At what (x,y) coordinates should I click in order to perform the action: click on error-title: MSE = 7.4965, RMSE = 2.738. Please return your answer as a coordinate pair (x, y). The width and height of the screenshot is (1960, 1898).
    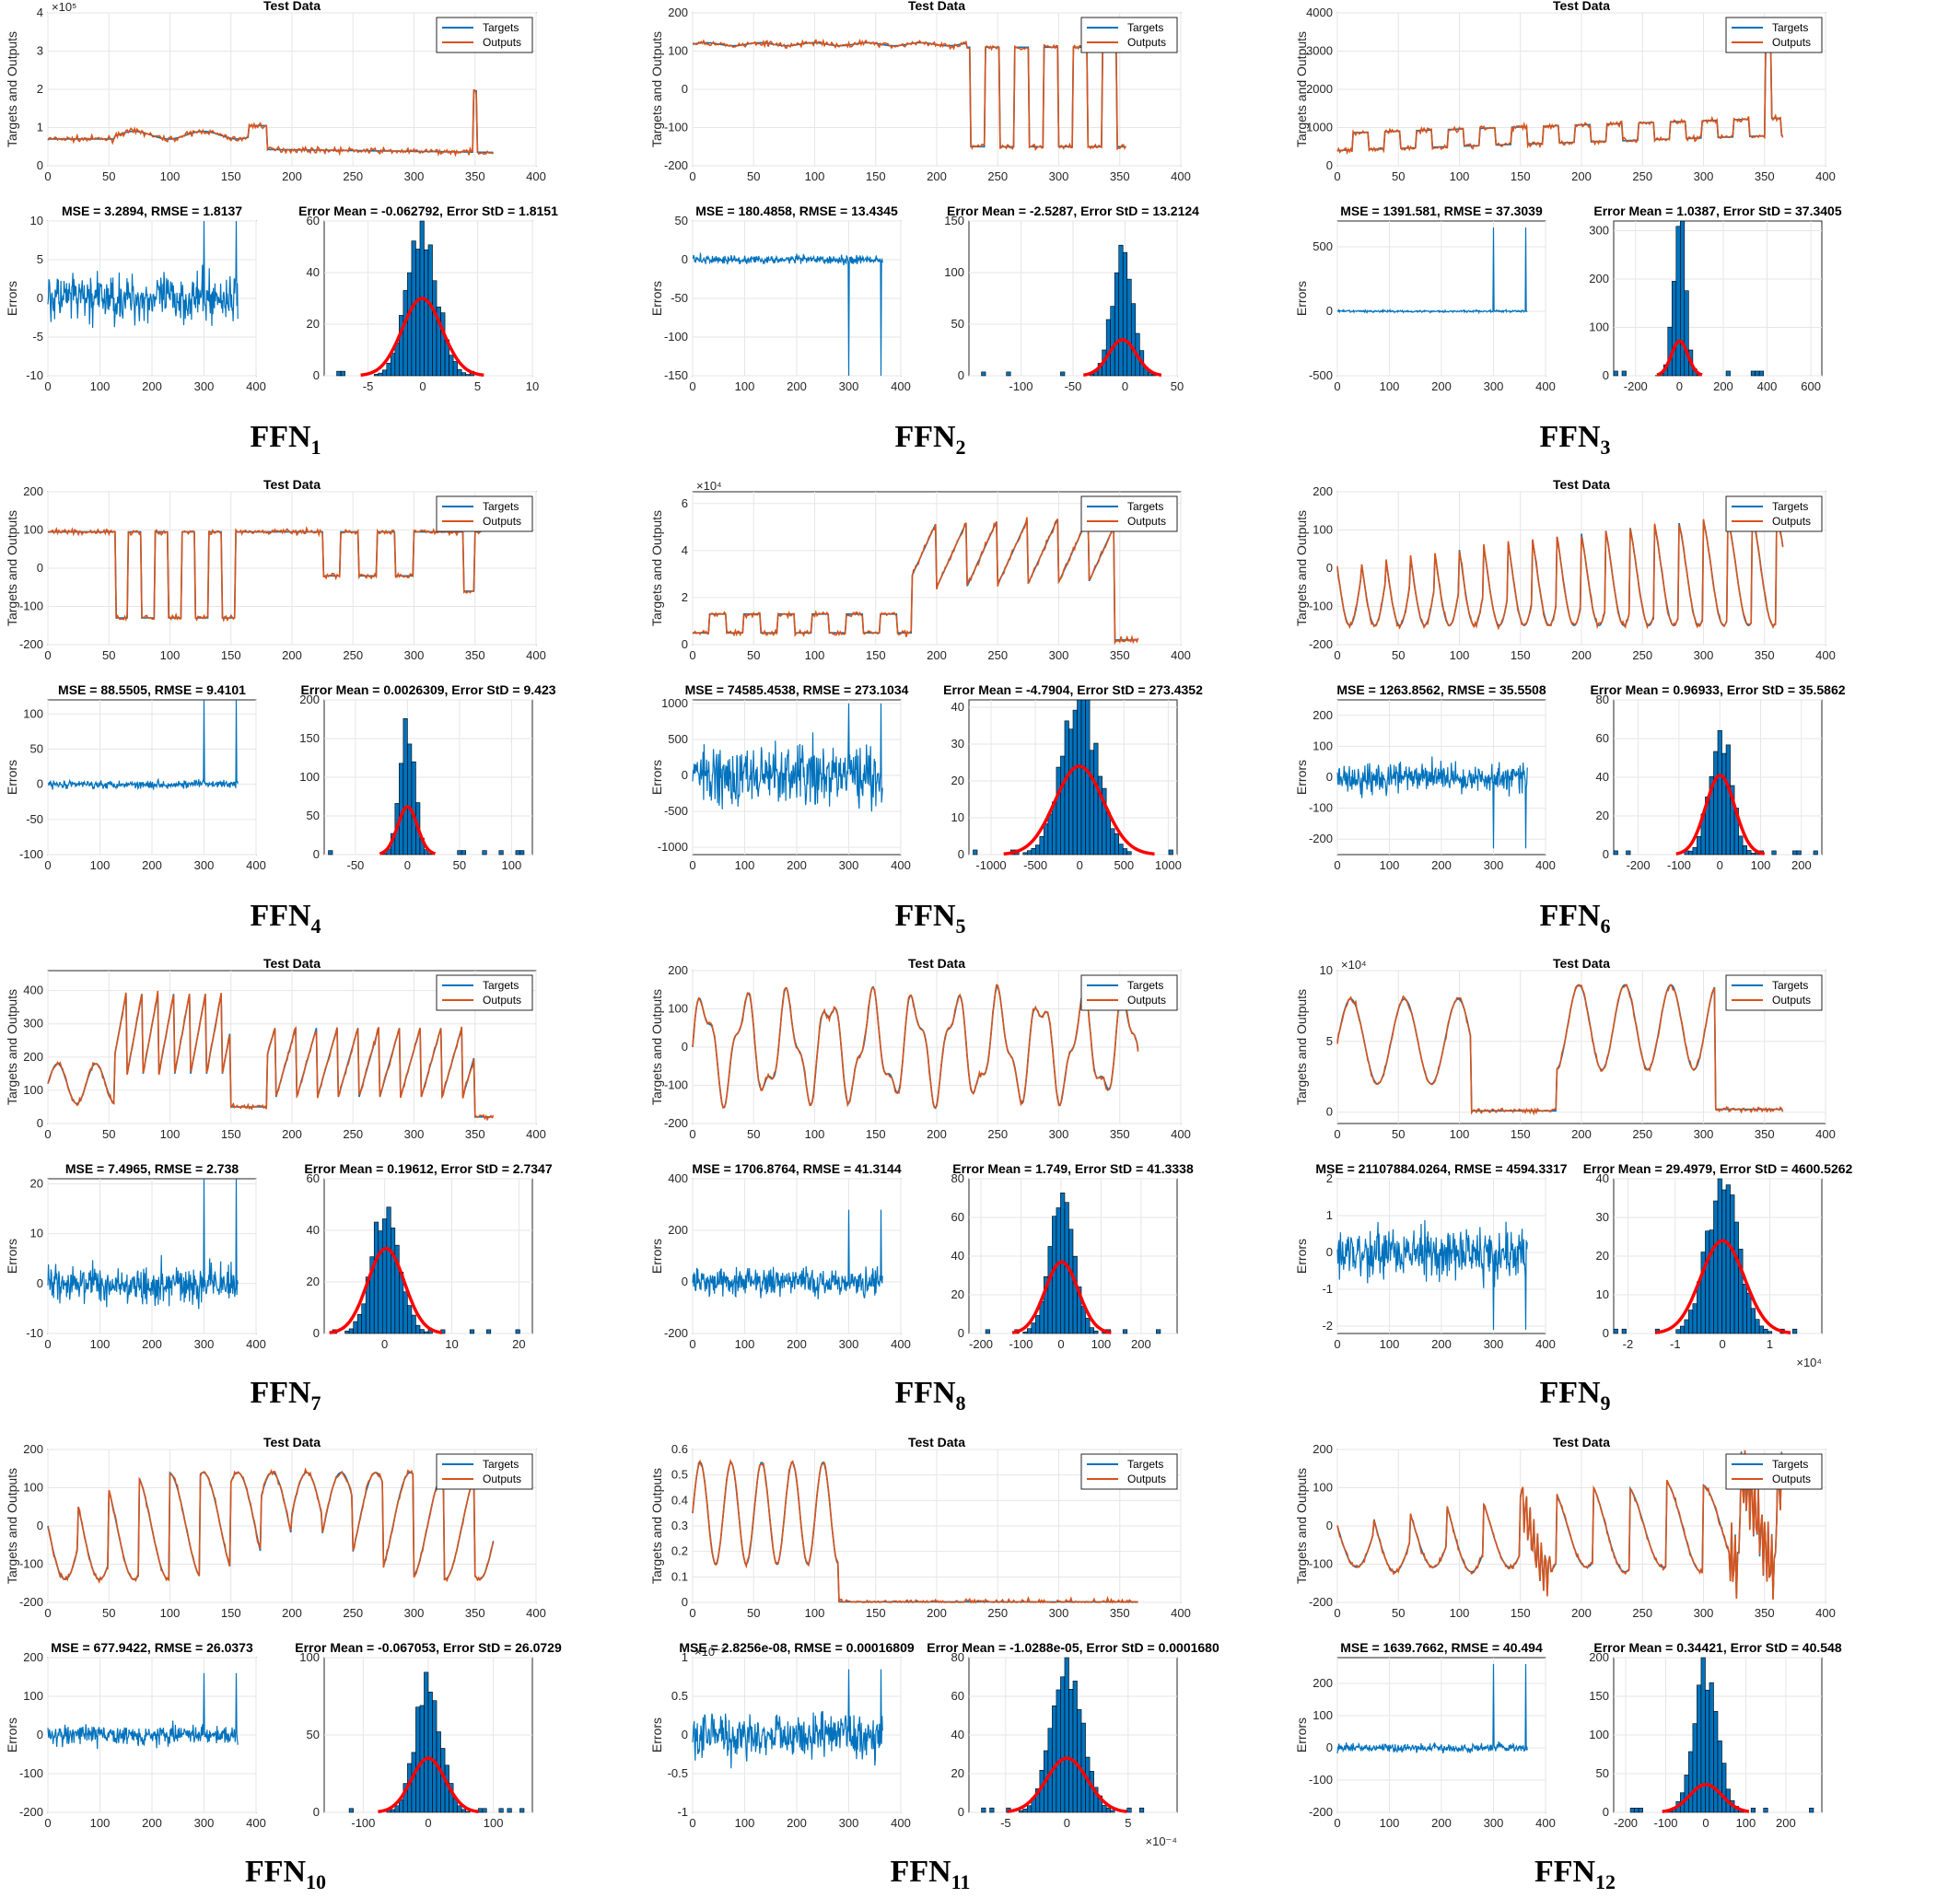
    Looking at the image, I should click on (152, 1168).